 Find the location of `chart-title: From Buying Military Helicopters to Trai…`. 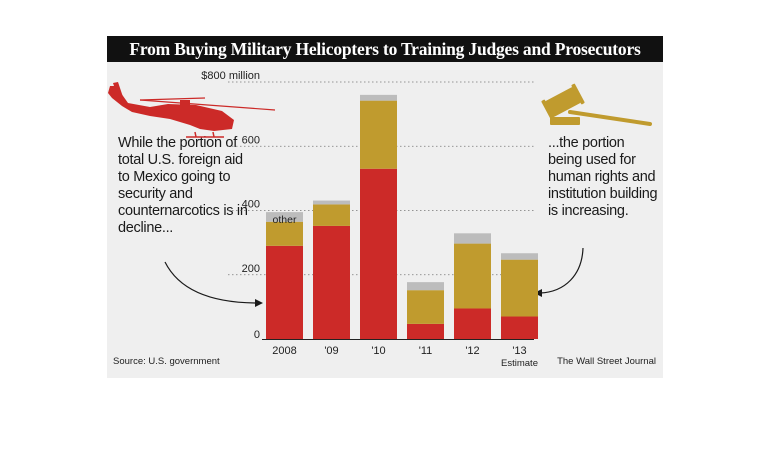

chart-title: From Buying Military Helicopters to Trai… is located at coordinates (385, 49).